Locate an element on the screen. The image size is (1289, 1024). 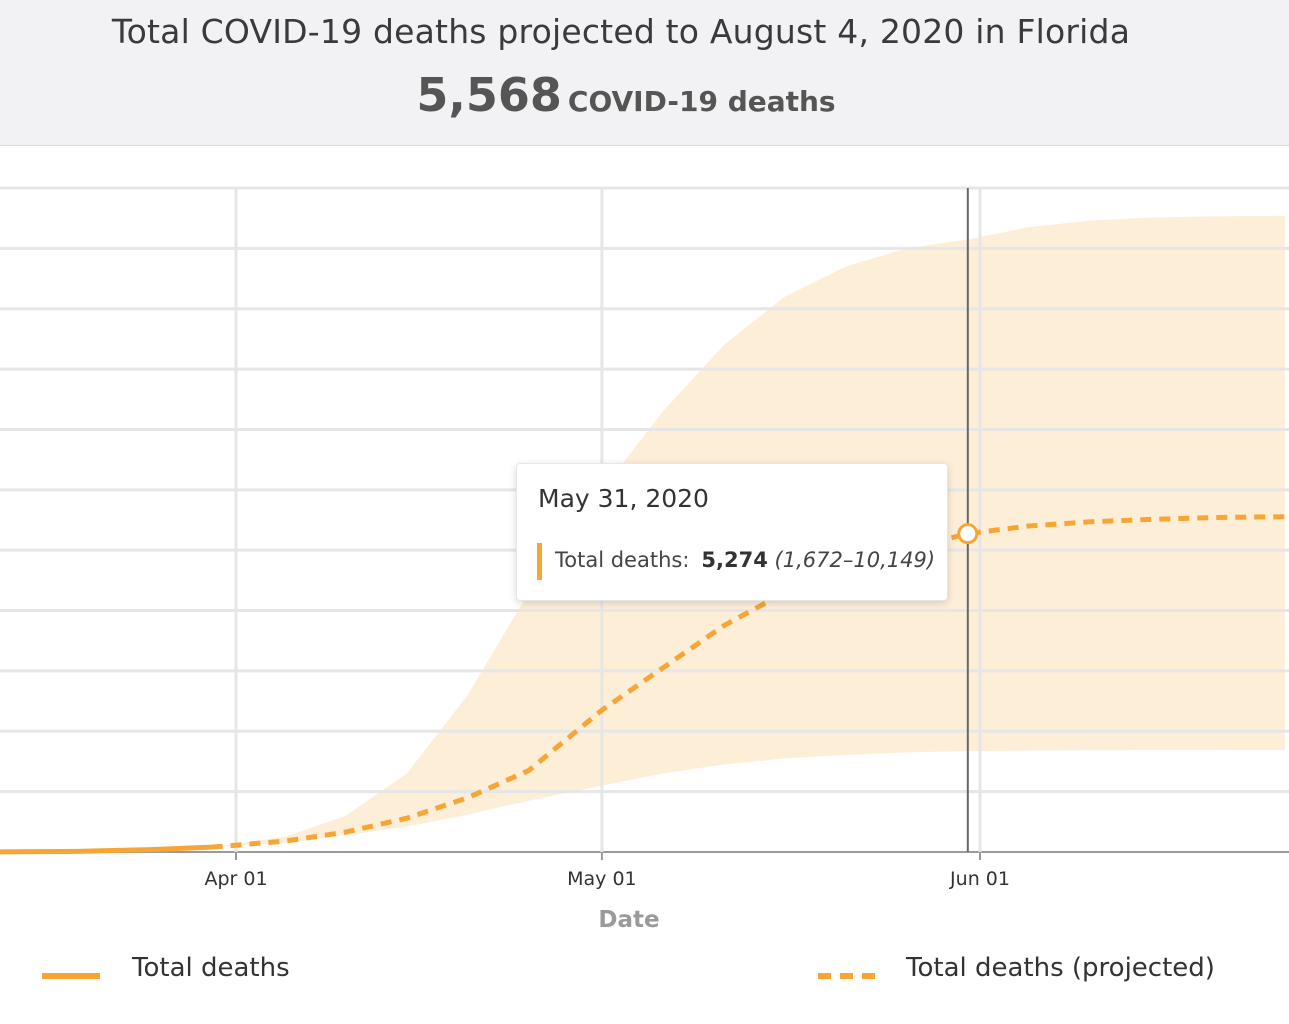
chart-legend: Total deaths Total deaths (projected) is located at coordinates (644, 984).